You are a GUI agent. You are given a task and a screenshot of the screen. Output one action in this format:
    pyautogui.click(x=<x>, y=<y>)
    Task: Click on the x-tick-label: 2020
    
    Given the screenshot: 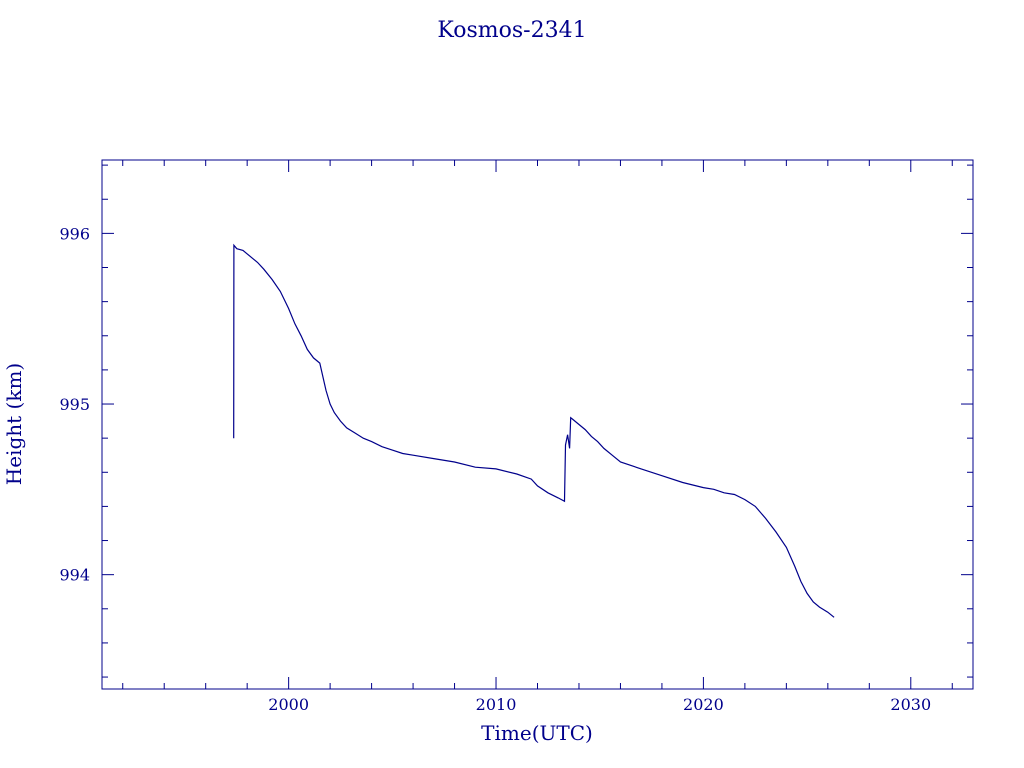 What is the action you would take?
    pyautogui.click(x=703, y=704)
    